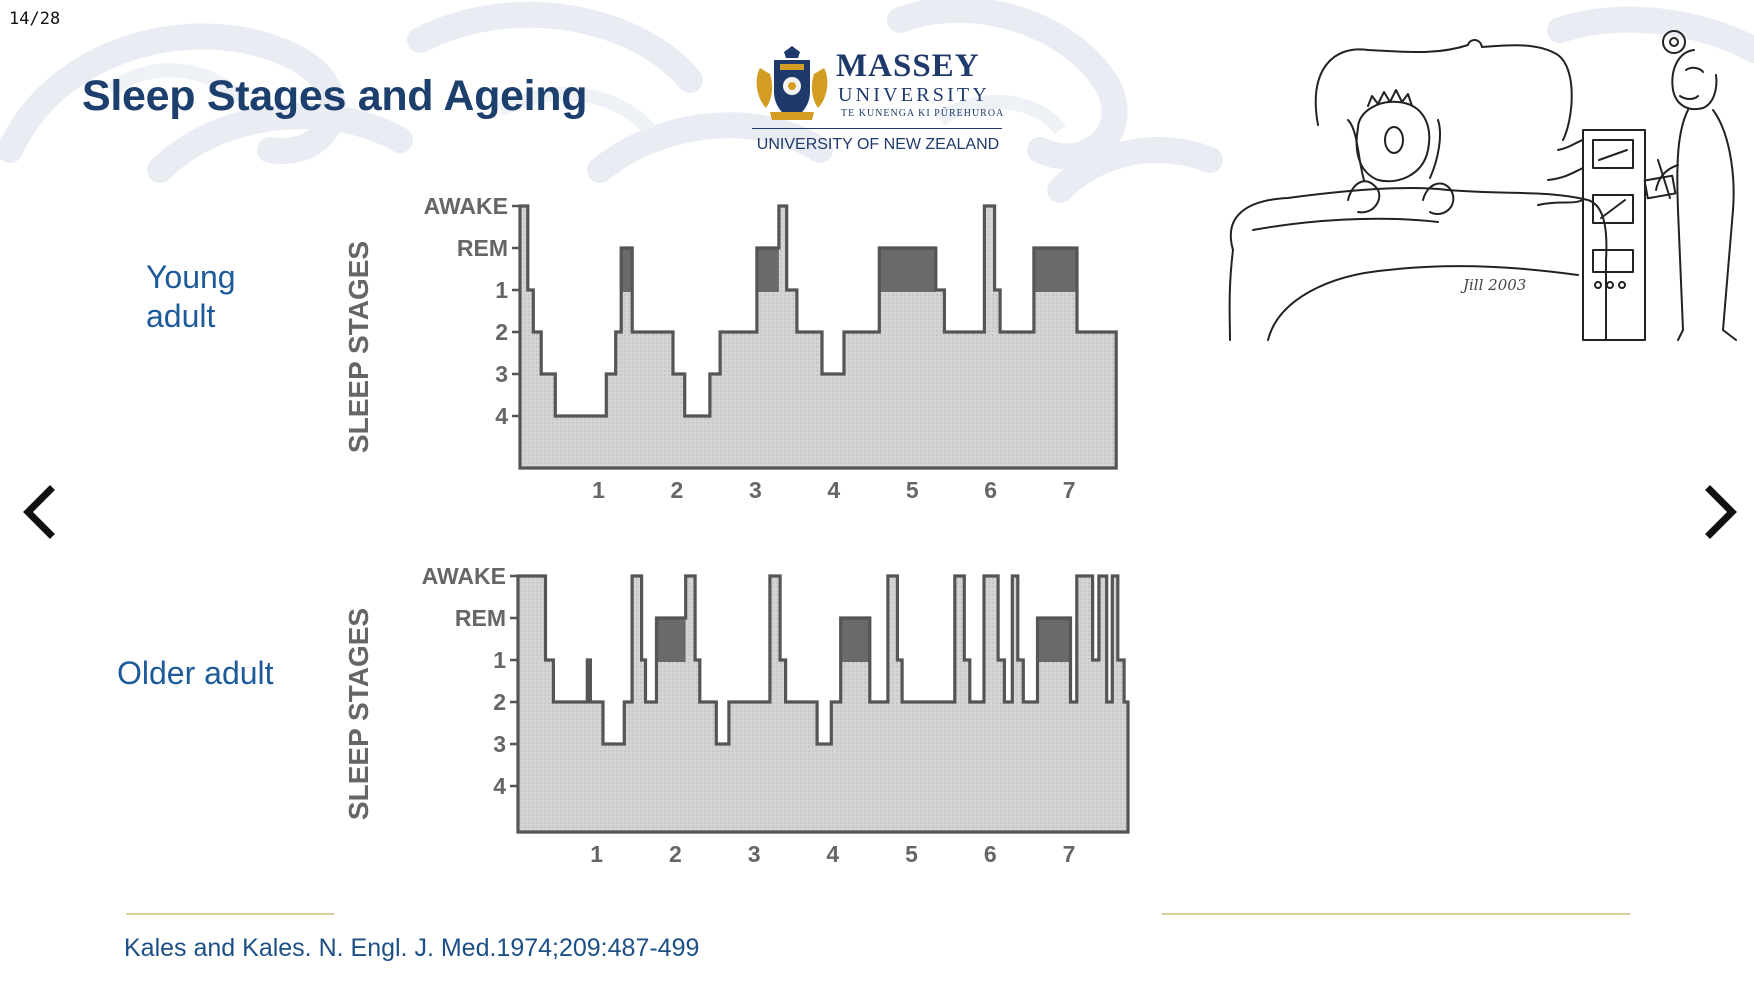 This screenshot has width=1754, height=986. I want to click on logo-divider, so click(877, 128).